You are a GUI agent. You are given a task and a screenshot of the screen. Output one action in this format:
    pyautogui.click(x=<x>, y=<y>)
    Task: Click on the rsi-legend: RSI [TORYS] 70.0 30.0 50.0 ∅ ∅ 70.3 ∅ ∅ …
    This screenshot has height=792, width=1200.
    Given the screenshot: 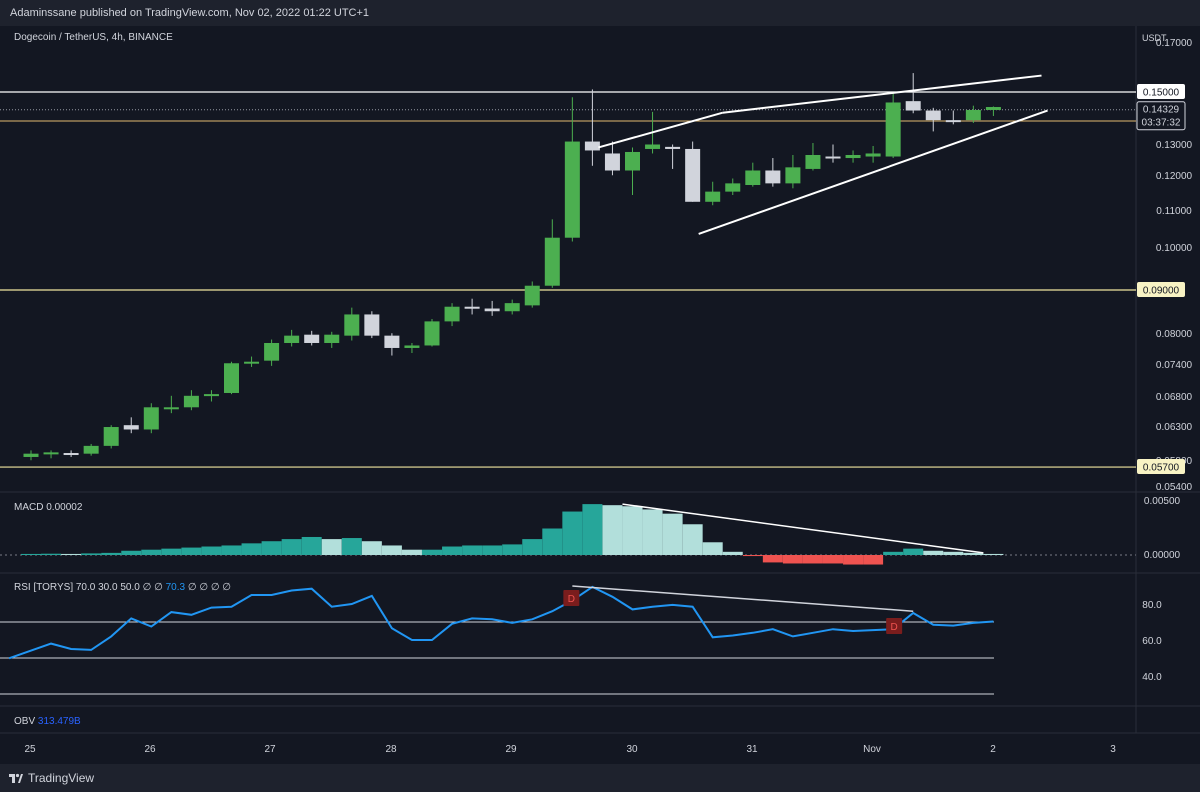 What is the action you would take?
    pyautogui.click(x=122, y=587)
    